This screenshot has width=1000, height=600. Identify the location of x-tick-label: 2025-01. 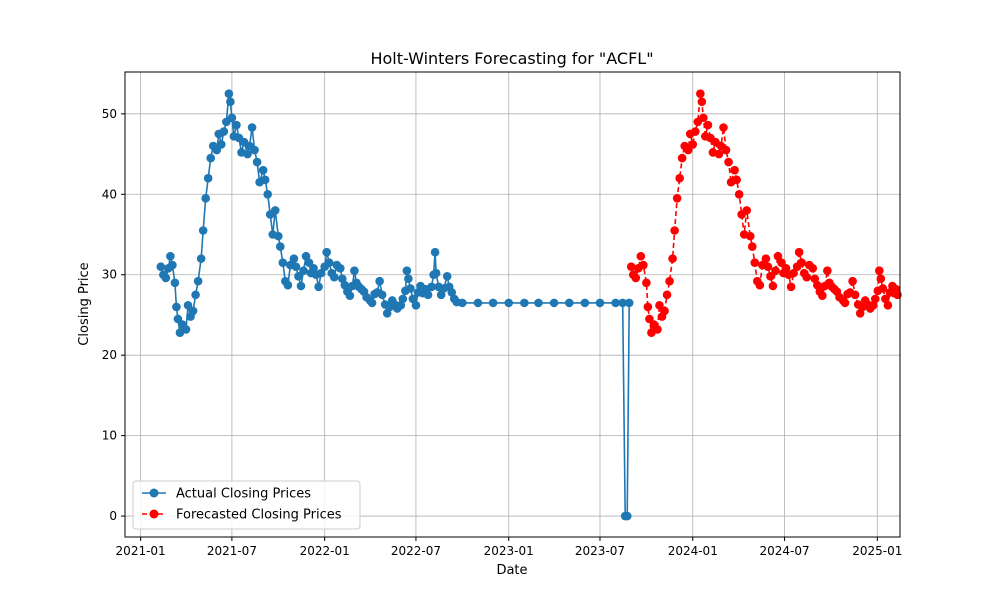
(877, 551).